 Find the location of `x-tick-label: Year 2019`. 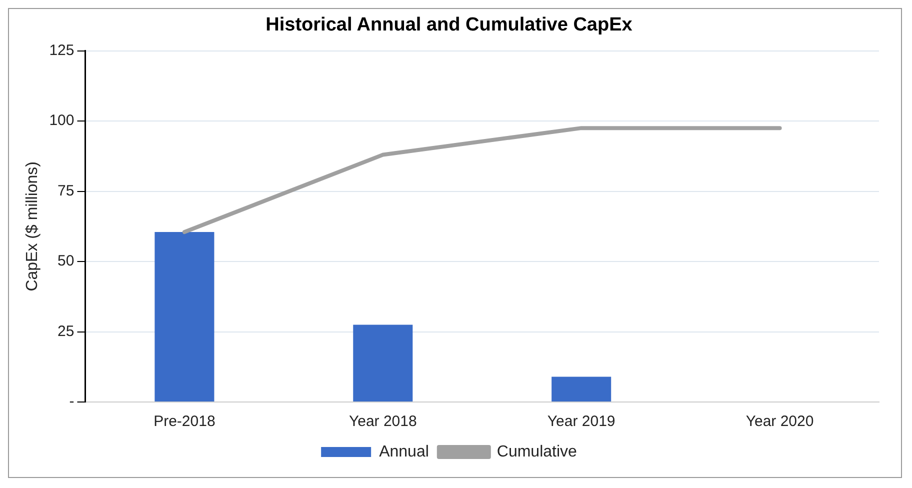

x-tick-label: Year 2019 is located at coordinates (581, 421).